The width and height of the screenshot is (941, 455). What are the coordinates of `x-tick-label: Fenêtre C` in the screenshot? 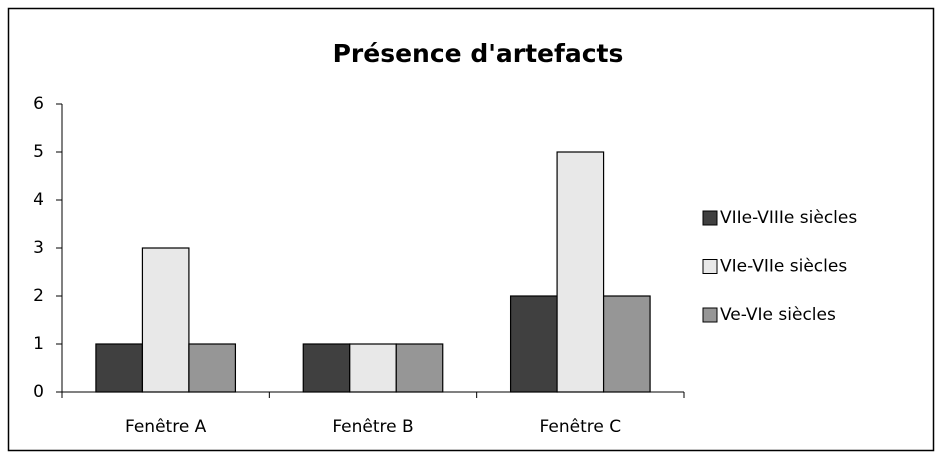 It's located at (581, 427).